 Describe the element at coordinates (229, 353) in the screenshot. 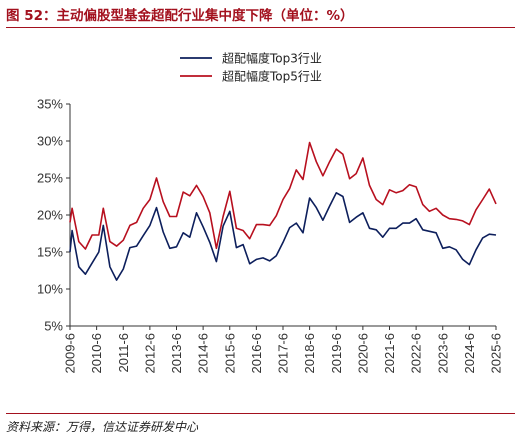

I see `x-tick-label: 2015-6` at that location.